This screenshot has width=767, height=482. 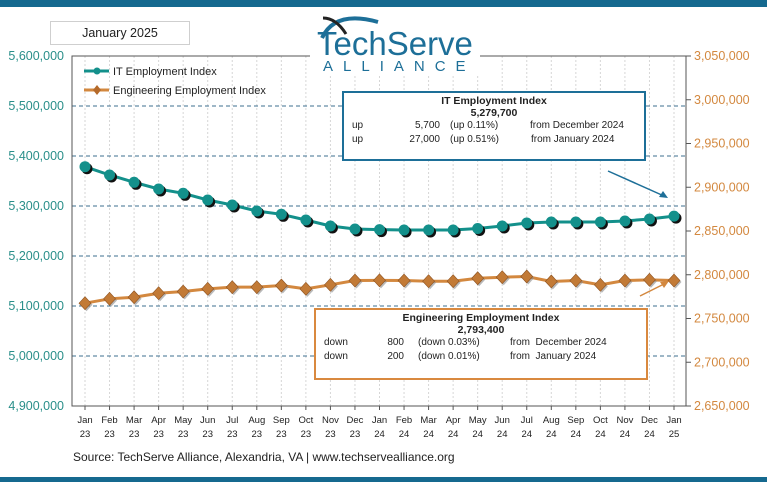 What do you see at coordinates (481, 357) in the screenshot?
I see `eng-box-row: down 200 (down 0.01%) from January 2024` at bounding box center [481, 357].